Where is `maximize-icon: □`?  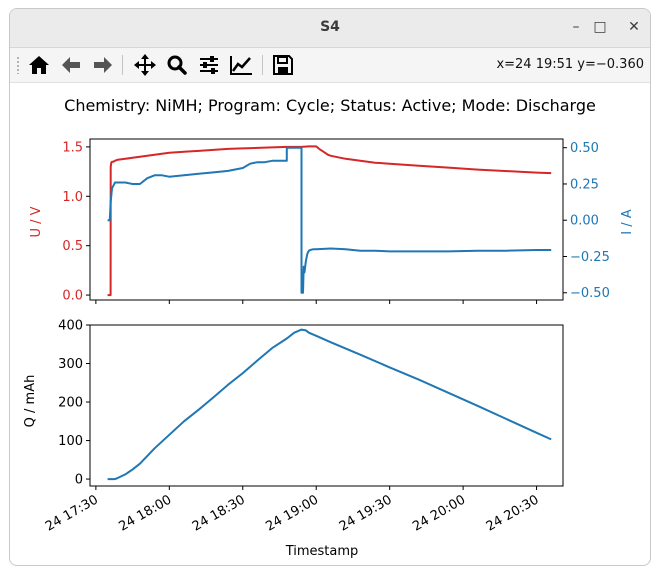
maximize-icon: □ is located at coordinates (600, 27).